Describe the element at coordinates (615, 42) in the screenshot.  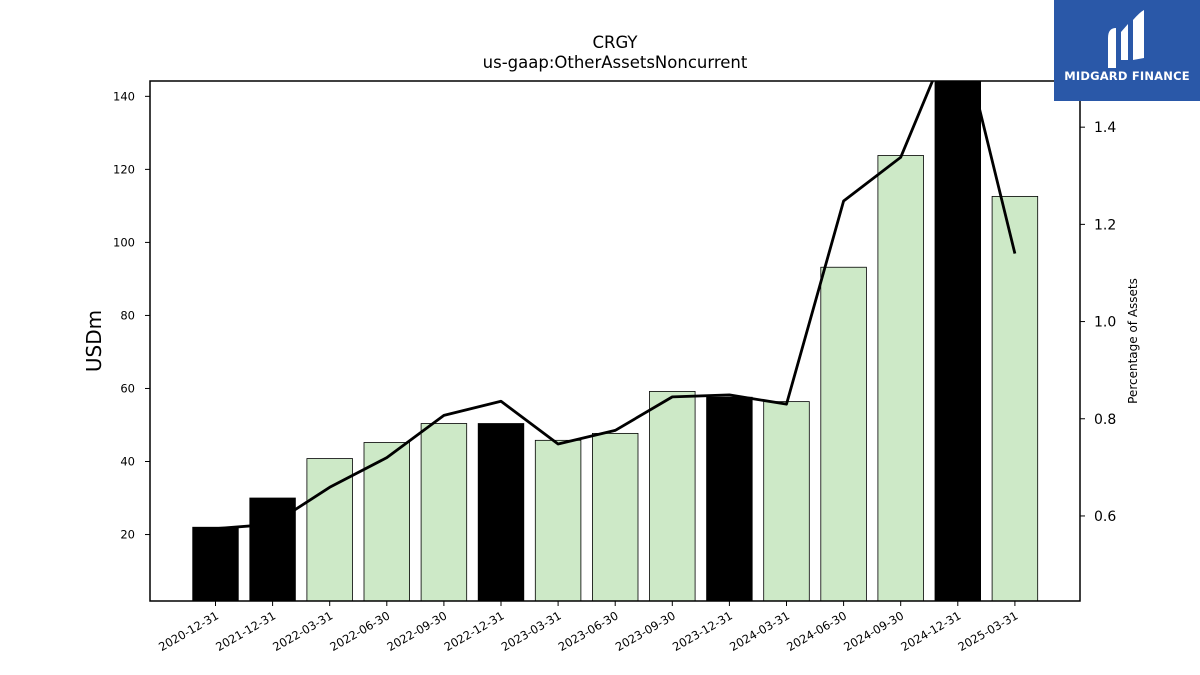
I see `chart-title: CRGY` at that location.